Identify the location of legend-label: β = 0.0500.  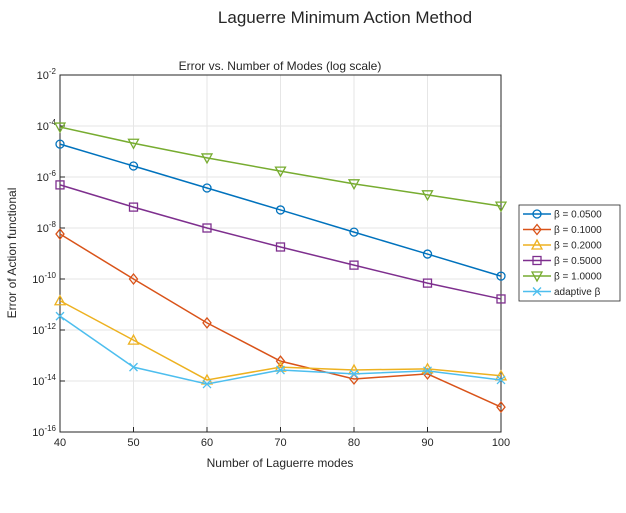
(578, 215).